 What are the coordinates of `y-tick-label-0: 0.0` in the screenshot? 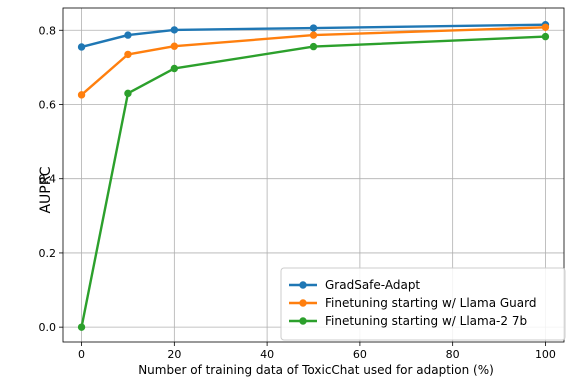 It's located at (48, 327).